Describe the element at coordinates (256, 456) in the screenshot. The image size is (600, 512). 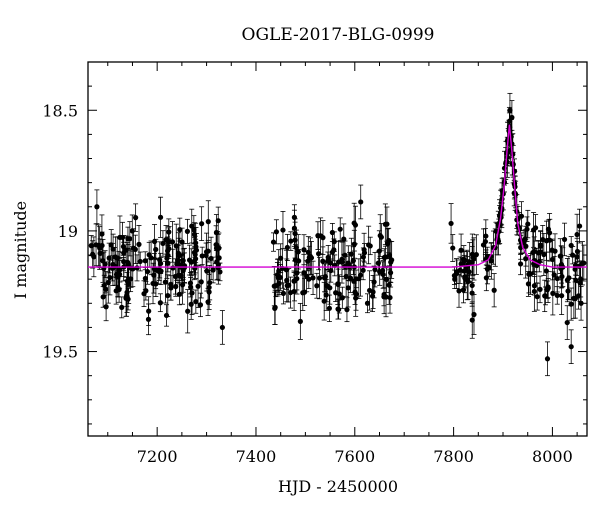
I see `x-tick-label: 7400` at that location.